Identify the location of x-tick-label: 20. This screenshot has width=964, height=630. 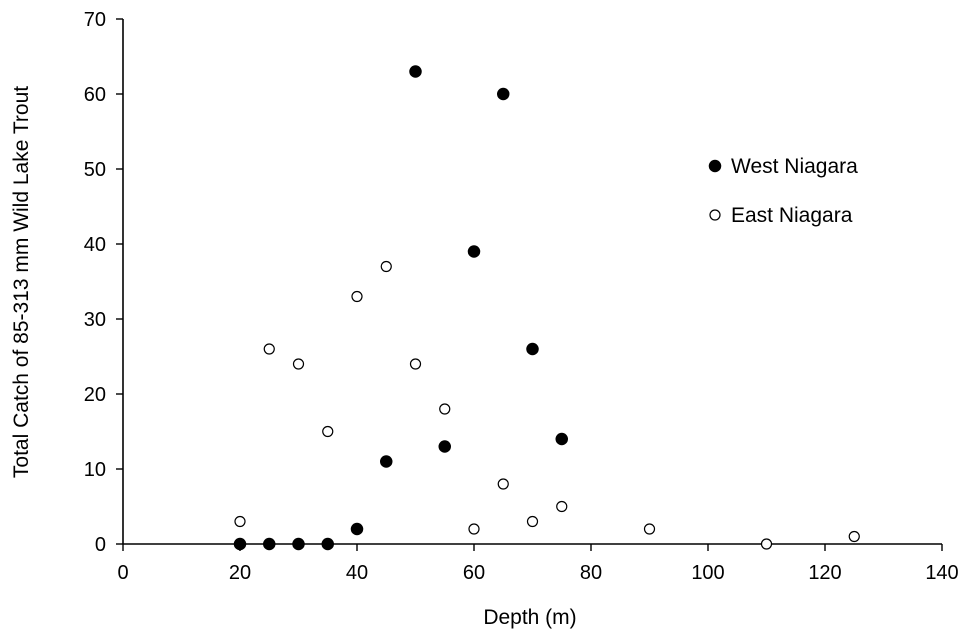
(240, 573).